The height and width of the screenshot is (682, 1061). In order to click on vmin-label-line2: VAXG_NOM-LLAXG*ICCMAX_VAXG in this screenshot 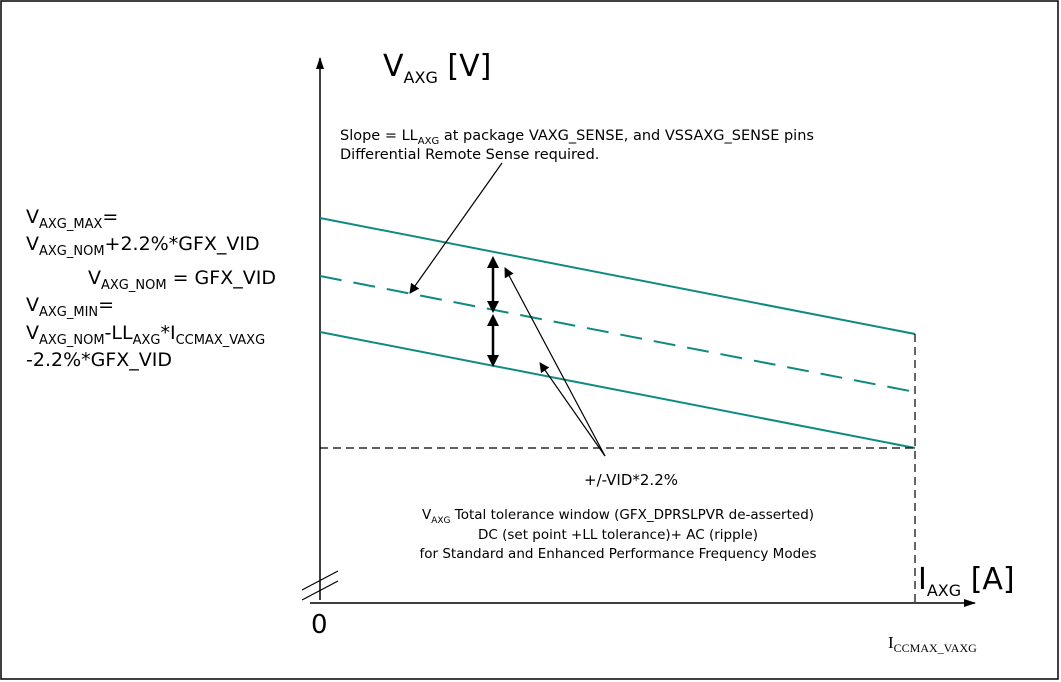, I will do `click(145, 335)`.